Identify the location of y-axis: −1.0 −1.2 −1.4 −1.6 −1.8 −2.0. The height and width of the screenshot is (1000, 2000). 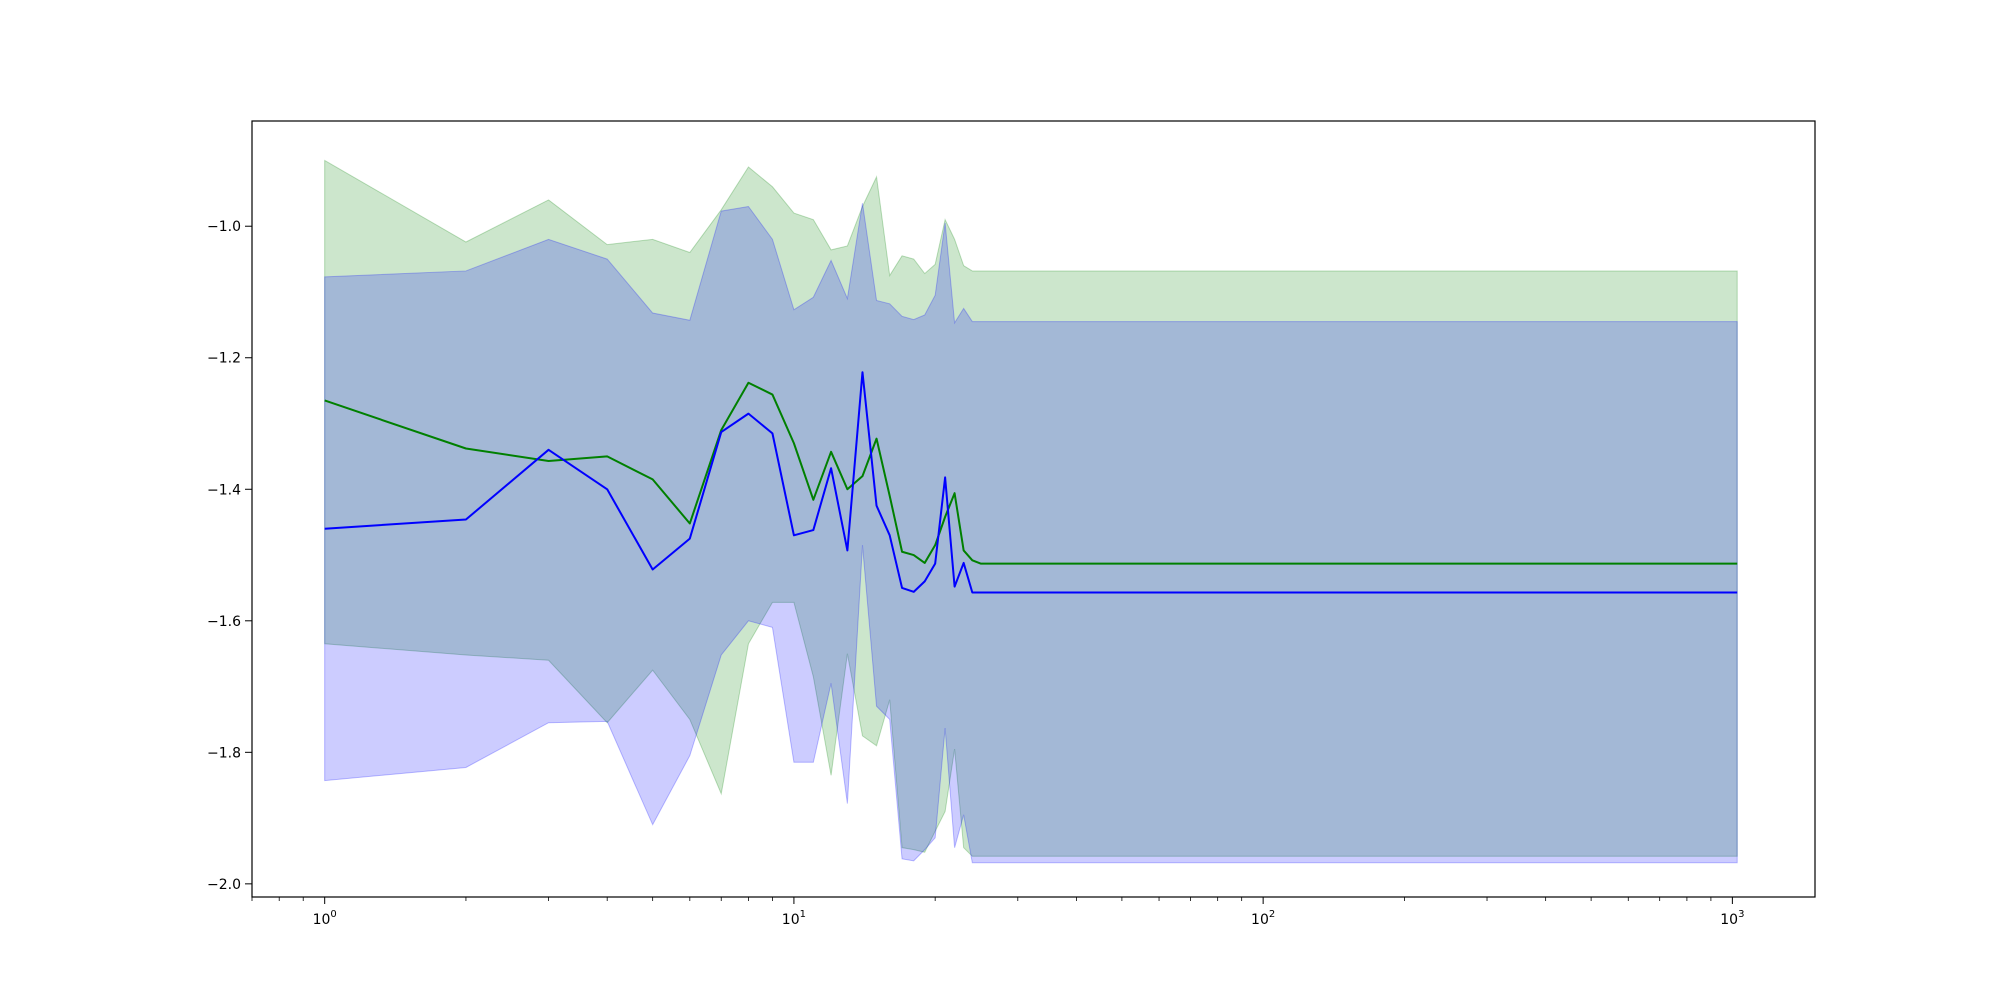
(229, 556).